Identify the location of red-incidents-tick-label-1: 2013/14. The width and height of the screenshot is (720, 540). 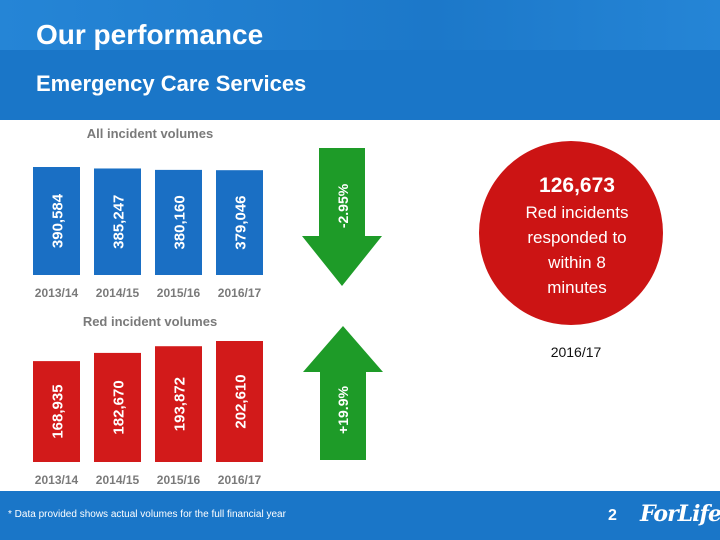
(57, 480).